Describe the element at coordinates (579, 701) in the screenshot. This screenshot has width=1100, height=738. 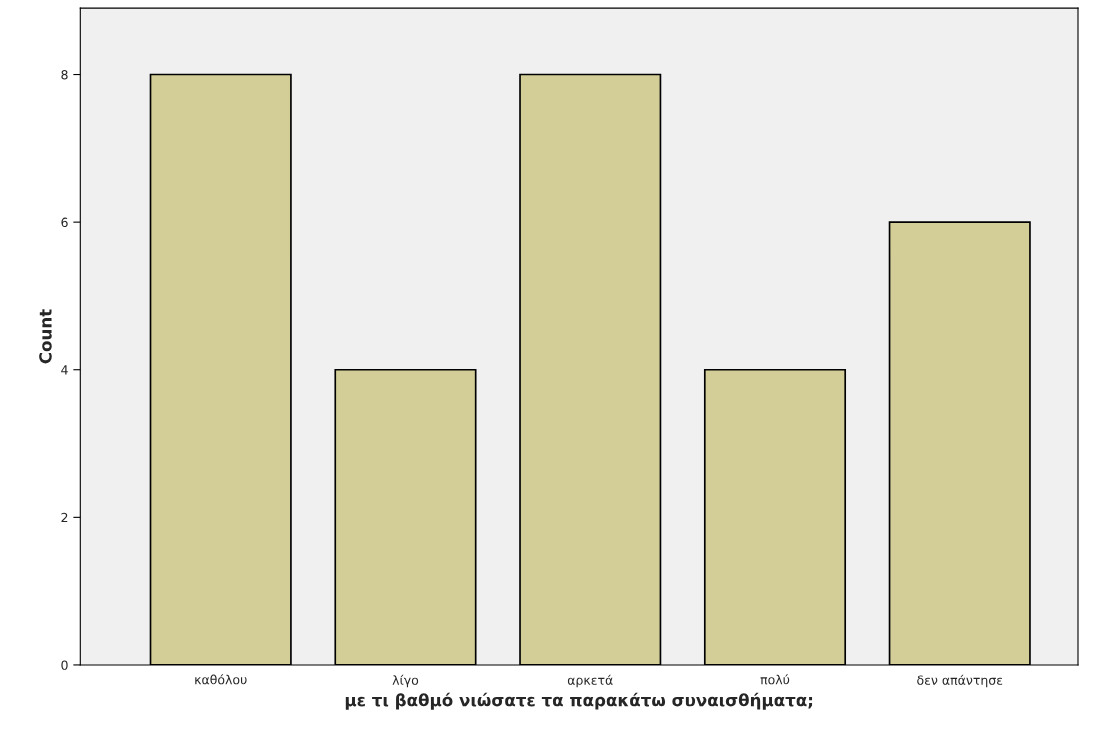
I see `x-axis-title: με τι βαθμό νιώσατε τα παρακάτω συναισθήματα;` at that location.